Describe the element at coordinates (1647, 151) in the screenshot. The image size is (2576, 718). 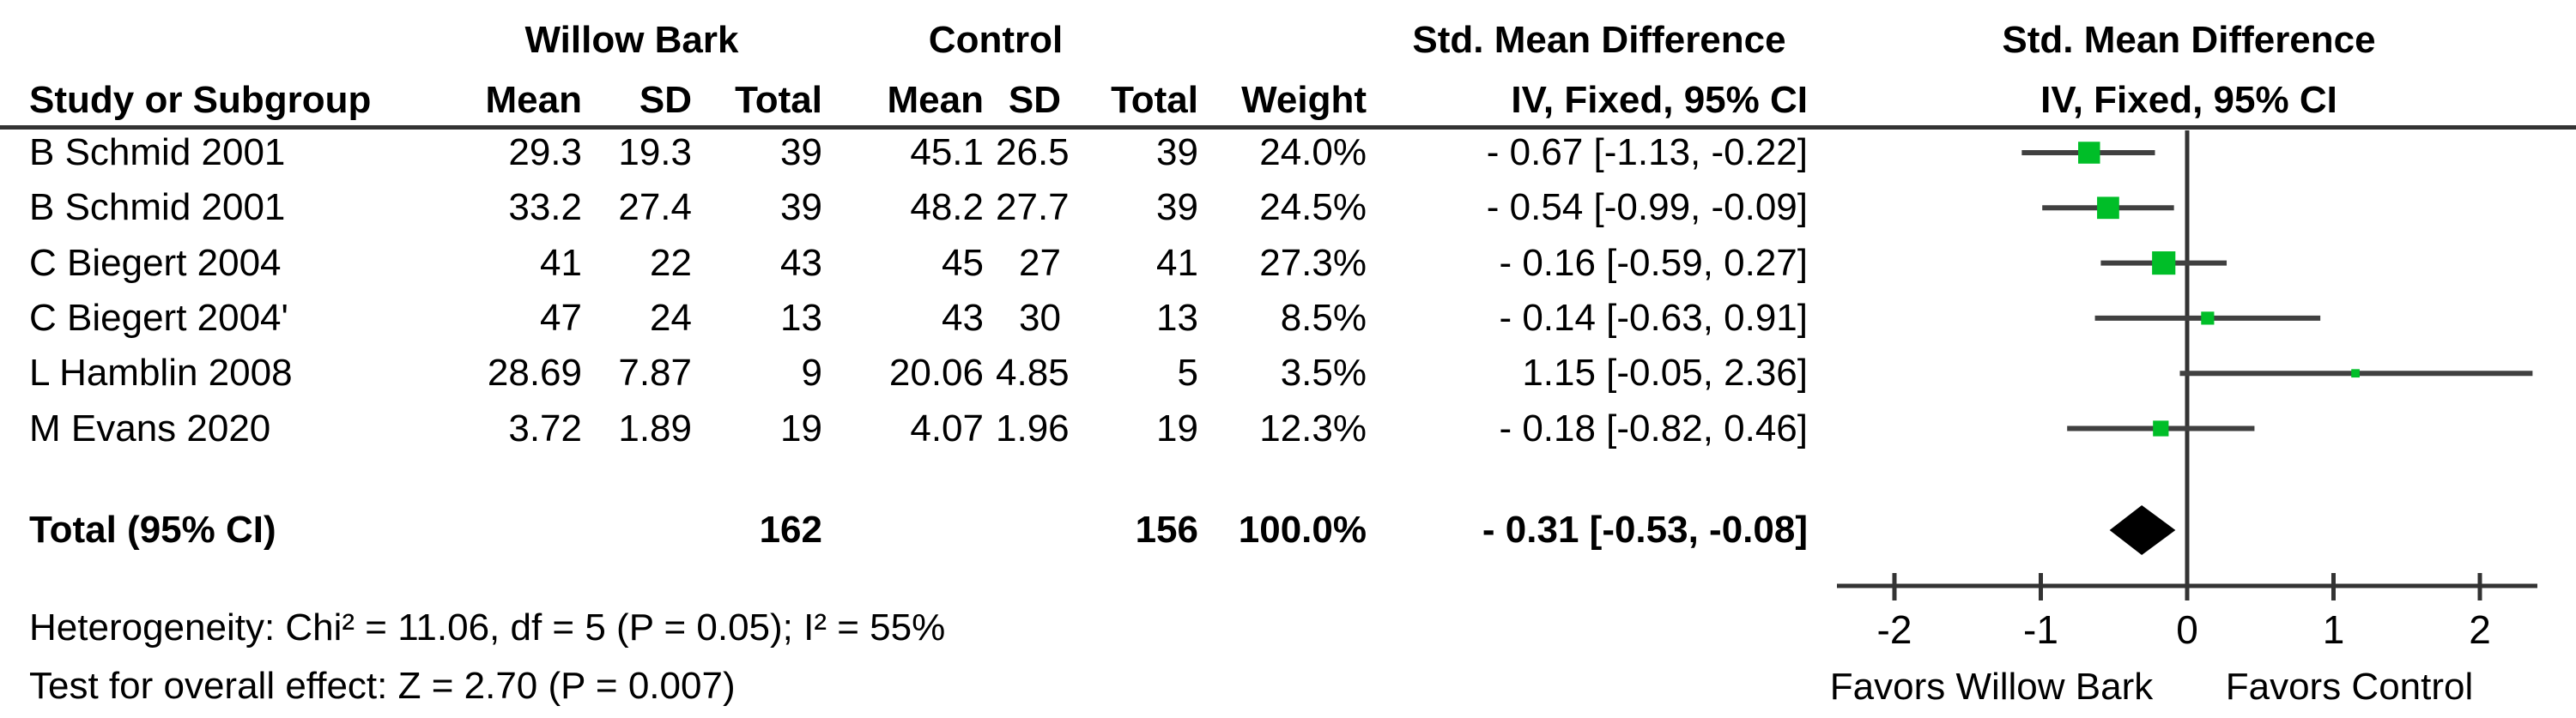
I see `smd-ci-cell: - 0.67 [-1.13, -0.22]` at that location.